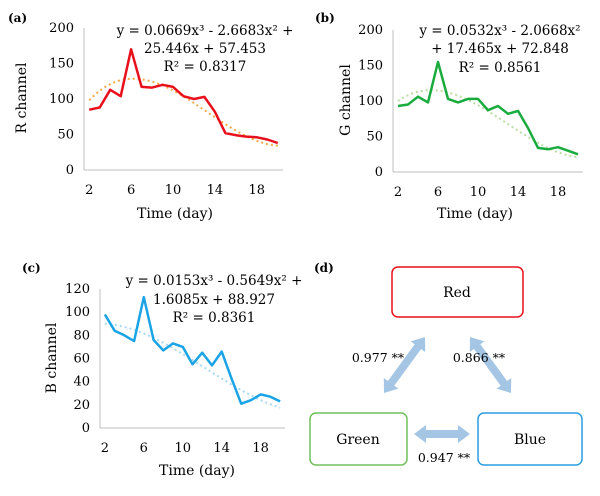  Describe the element at coordinates (378, 357) in the screenshot. I see `edge-label-red-green: 0.977 **` at that location.